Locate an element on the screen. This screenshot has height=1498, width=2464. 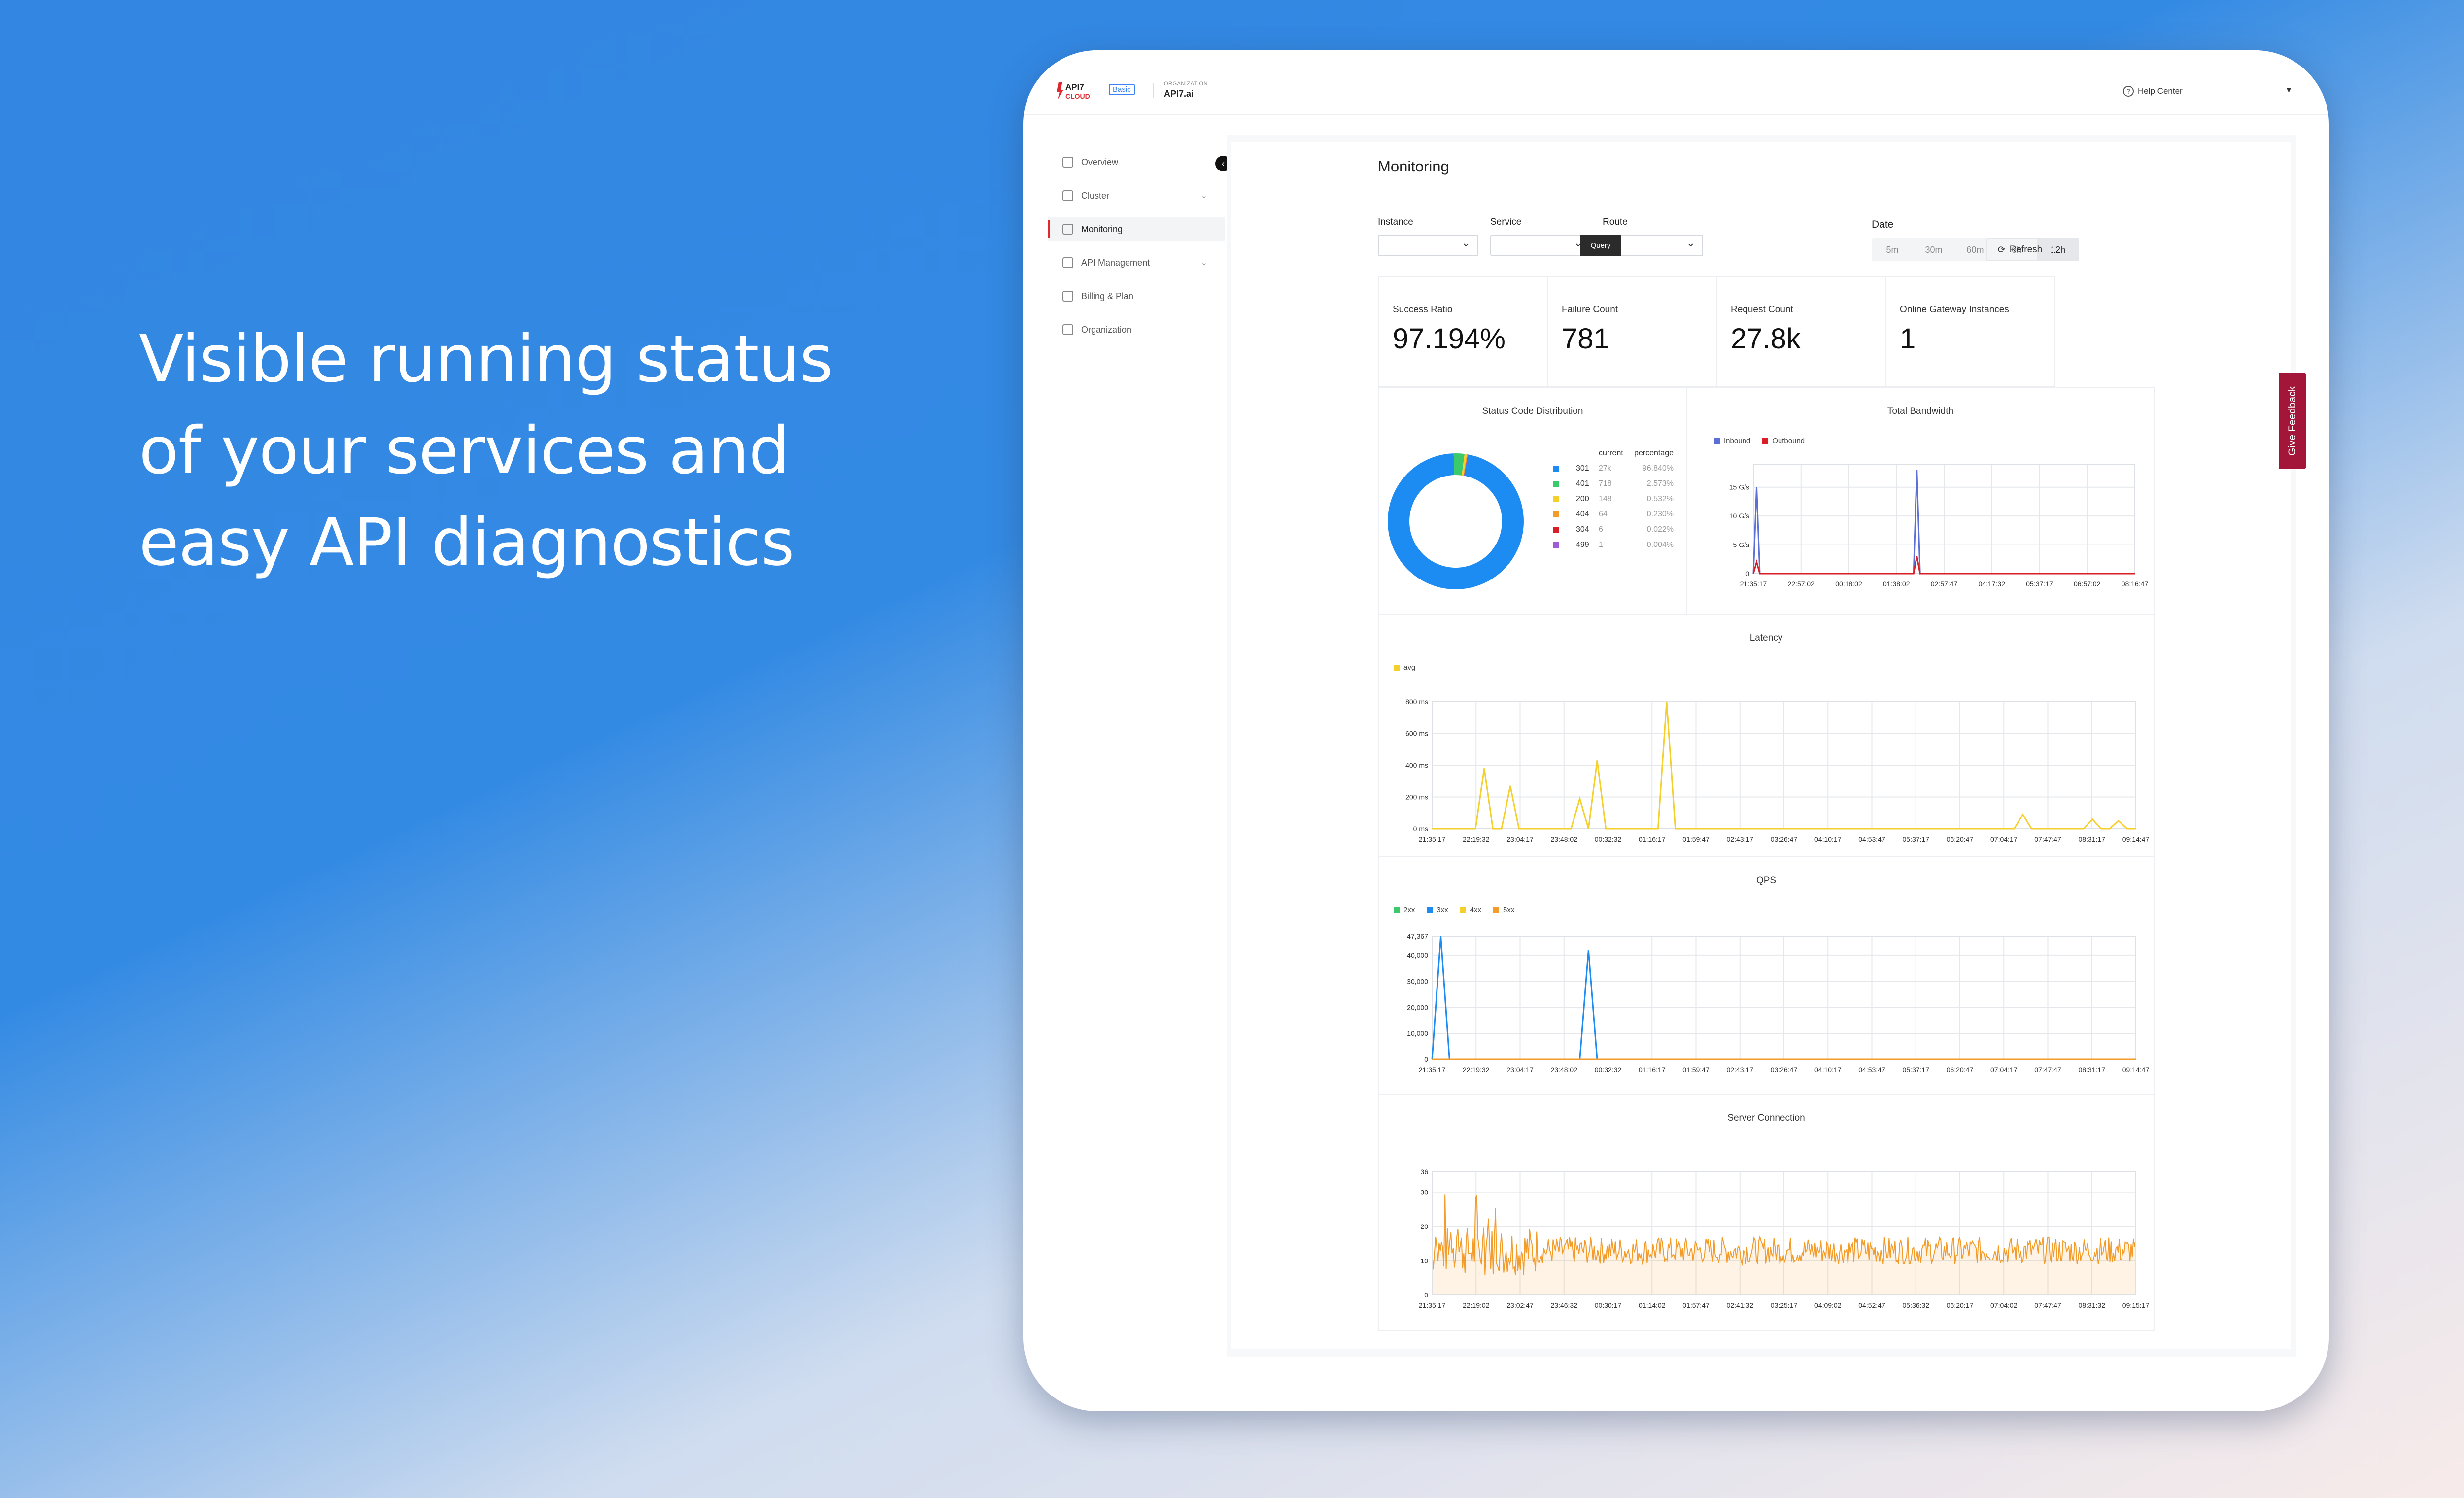
help-center-link: ? Help Center is located at coordinates (2153, 91).